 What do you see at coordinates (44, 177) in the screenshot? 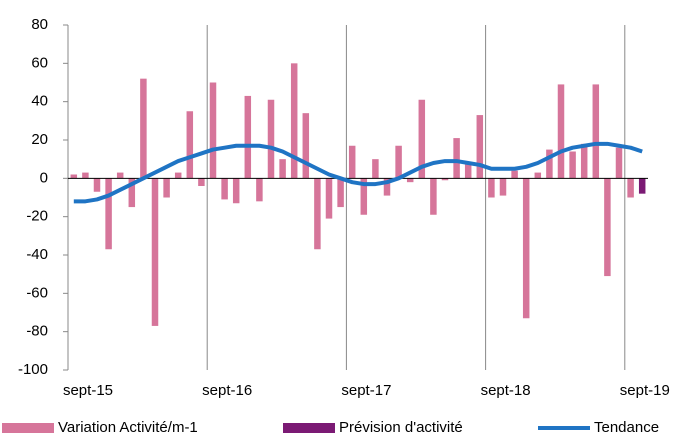
I see `y-tick-label: 0` at bounding box center [44, 177].